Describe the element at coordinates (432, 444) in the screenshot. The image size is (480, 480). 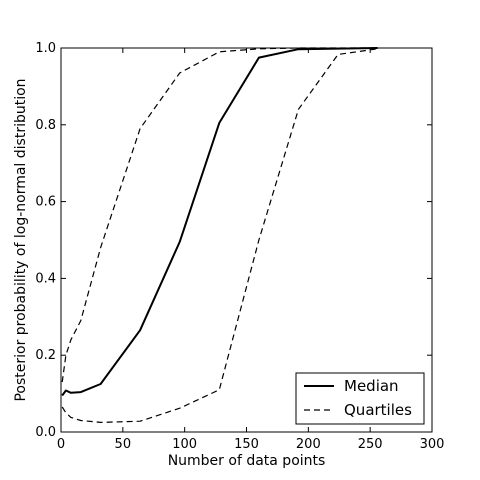
I see `x-tick-label: 300` at that location.